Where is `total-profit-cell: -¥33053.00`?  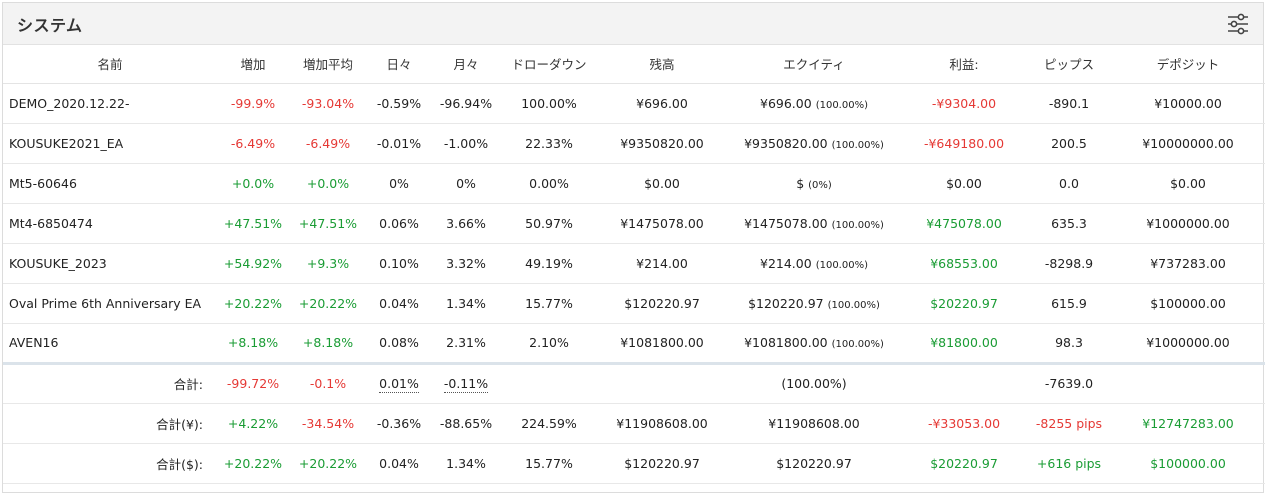 total-profit-cell: -¥33053.00 is located at coordinates (964, 423).